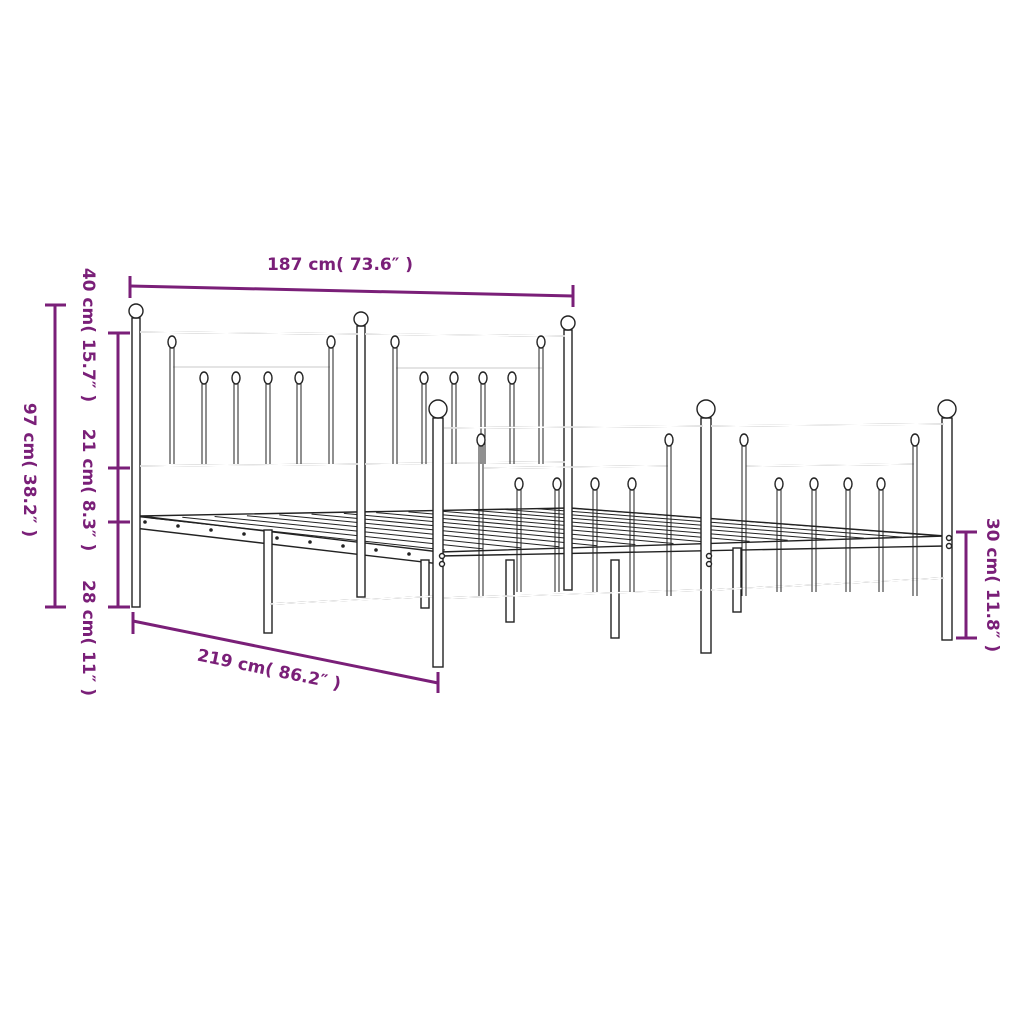  I want to click on side-rail-right, so click(692, 551).